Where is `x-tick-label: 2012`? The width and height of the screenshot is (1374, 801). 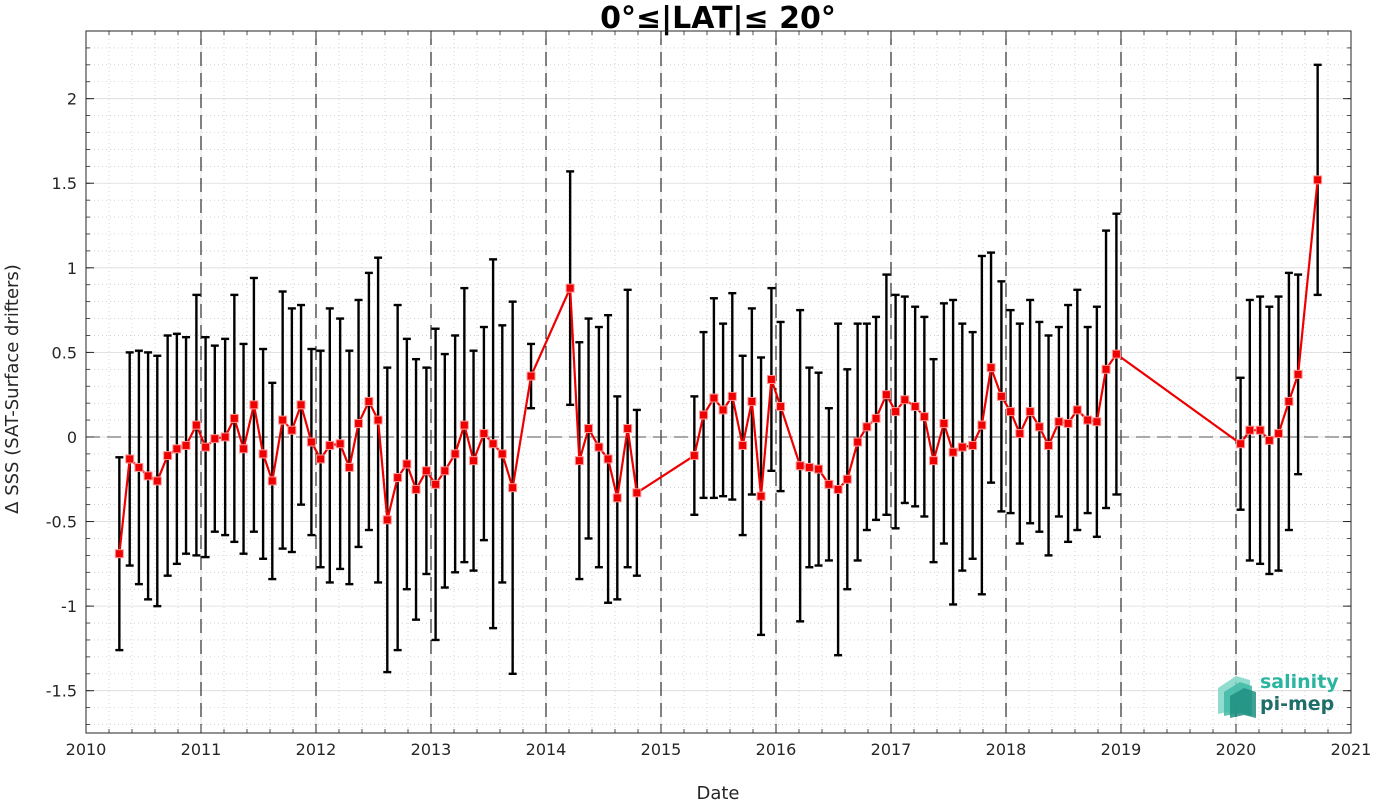 x-tick-label: 2012 is located at coordinates (316, 749).